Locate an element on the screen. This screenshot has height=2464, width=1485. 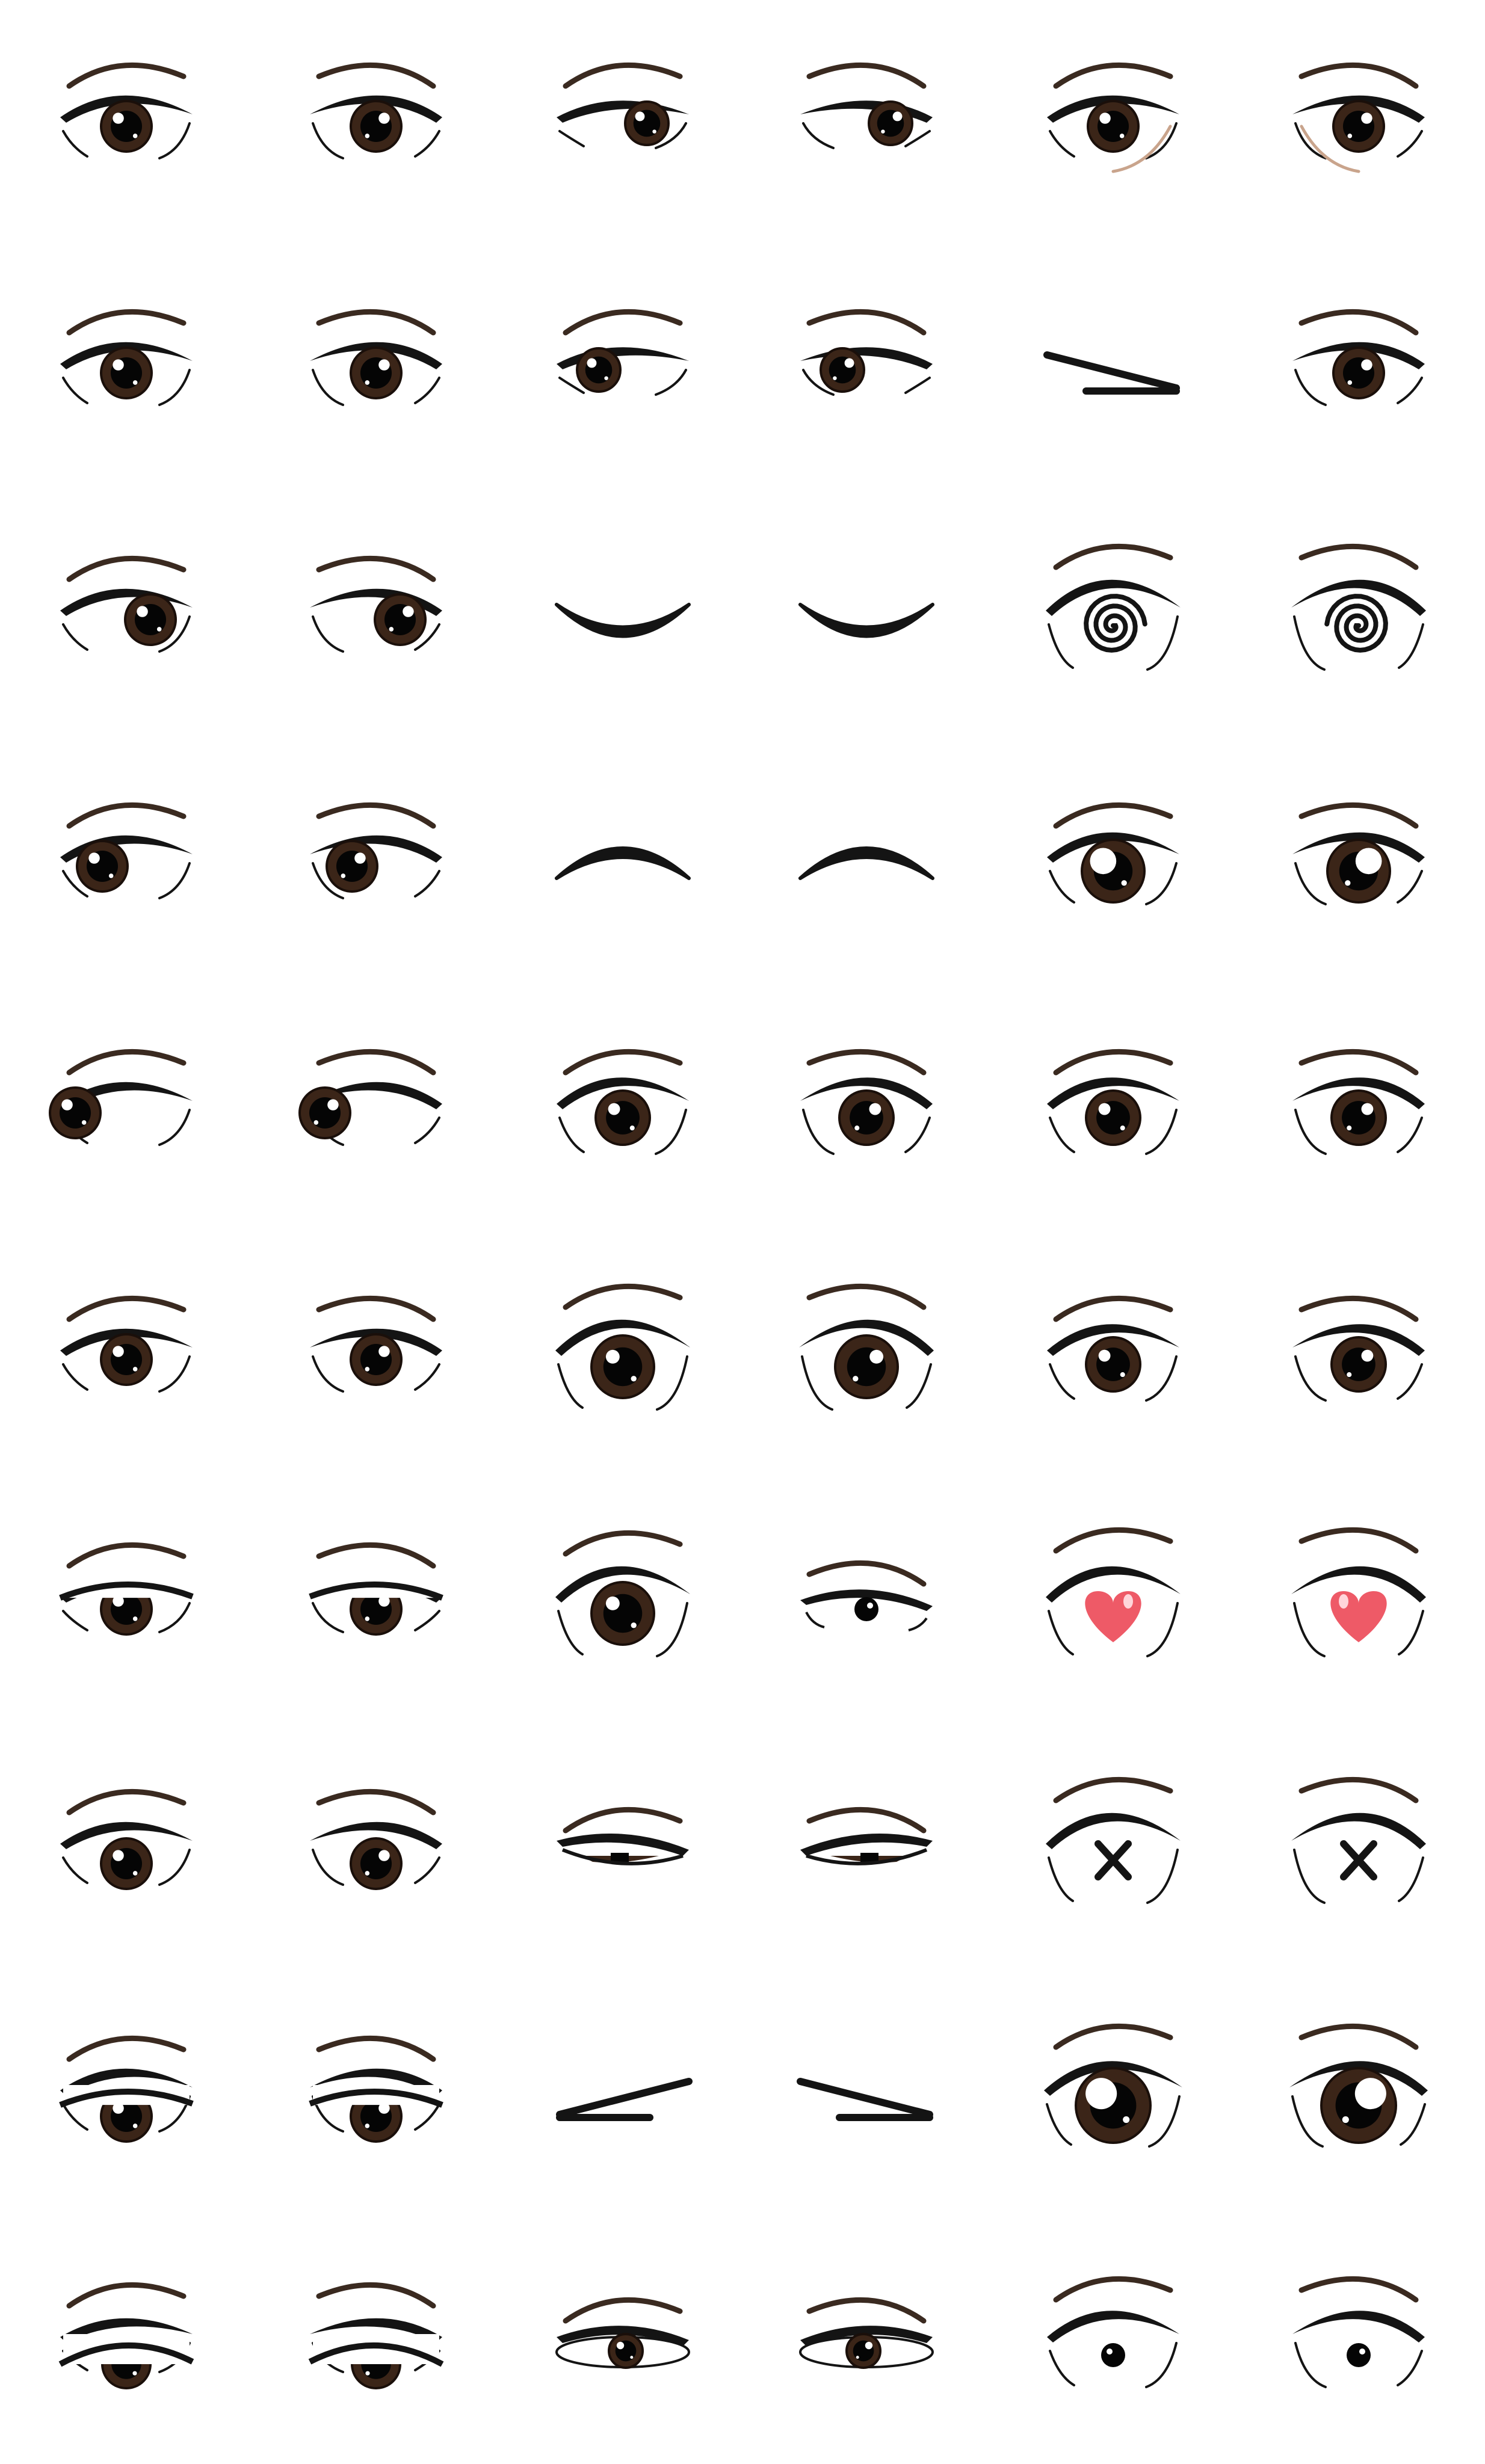
cross-icon is located at coordinates (1358, 1860).